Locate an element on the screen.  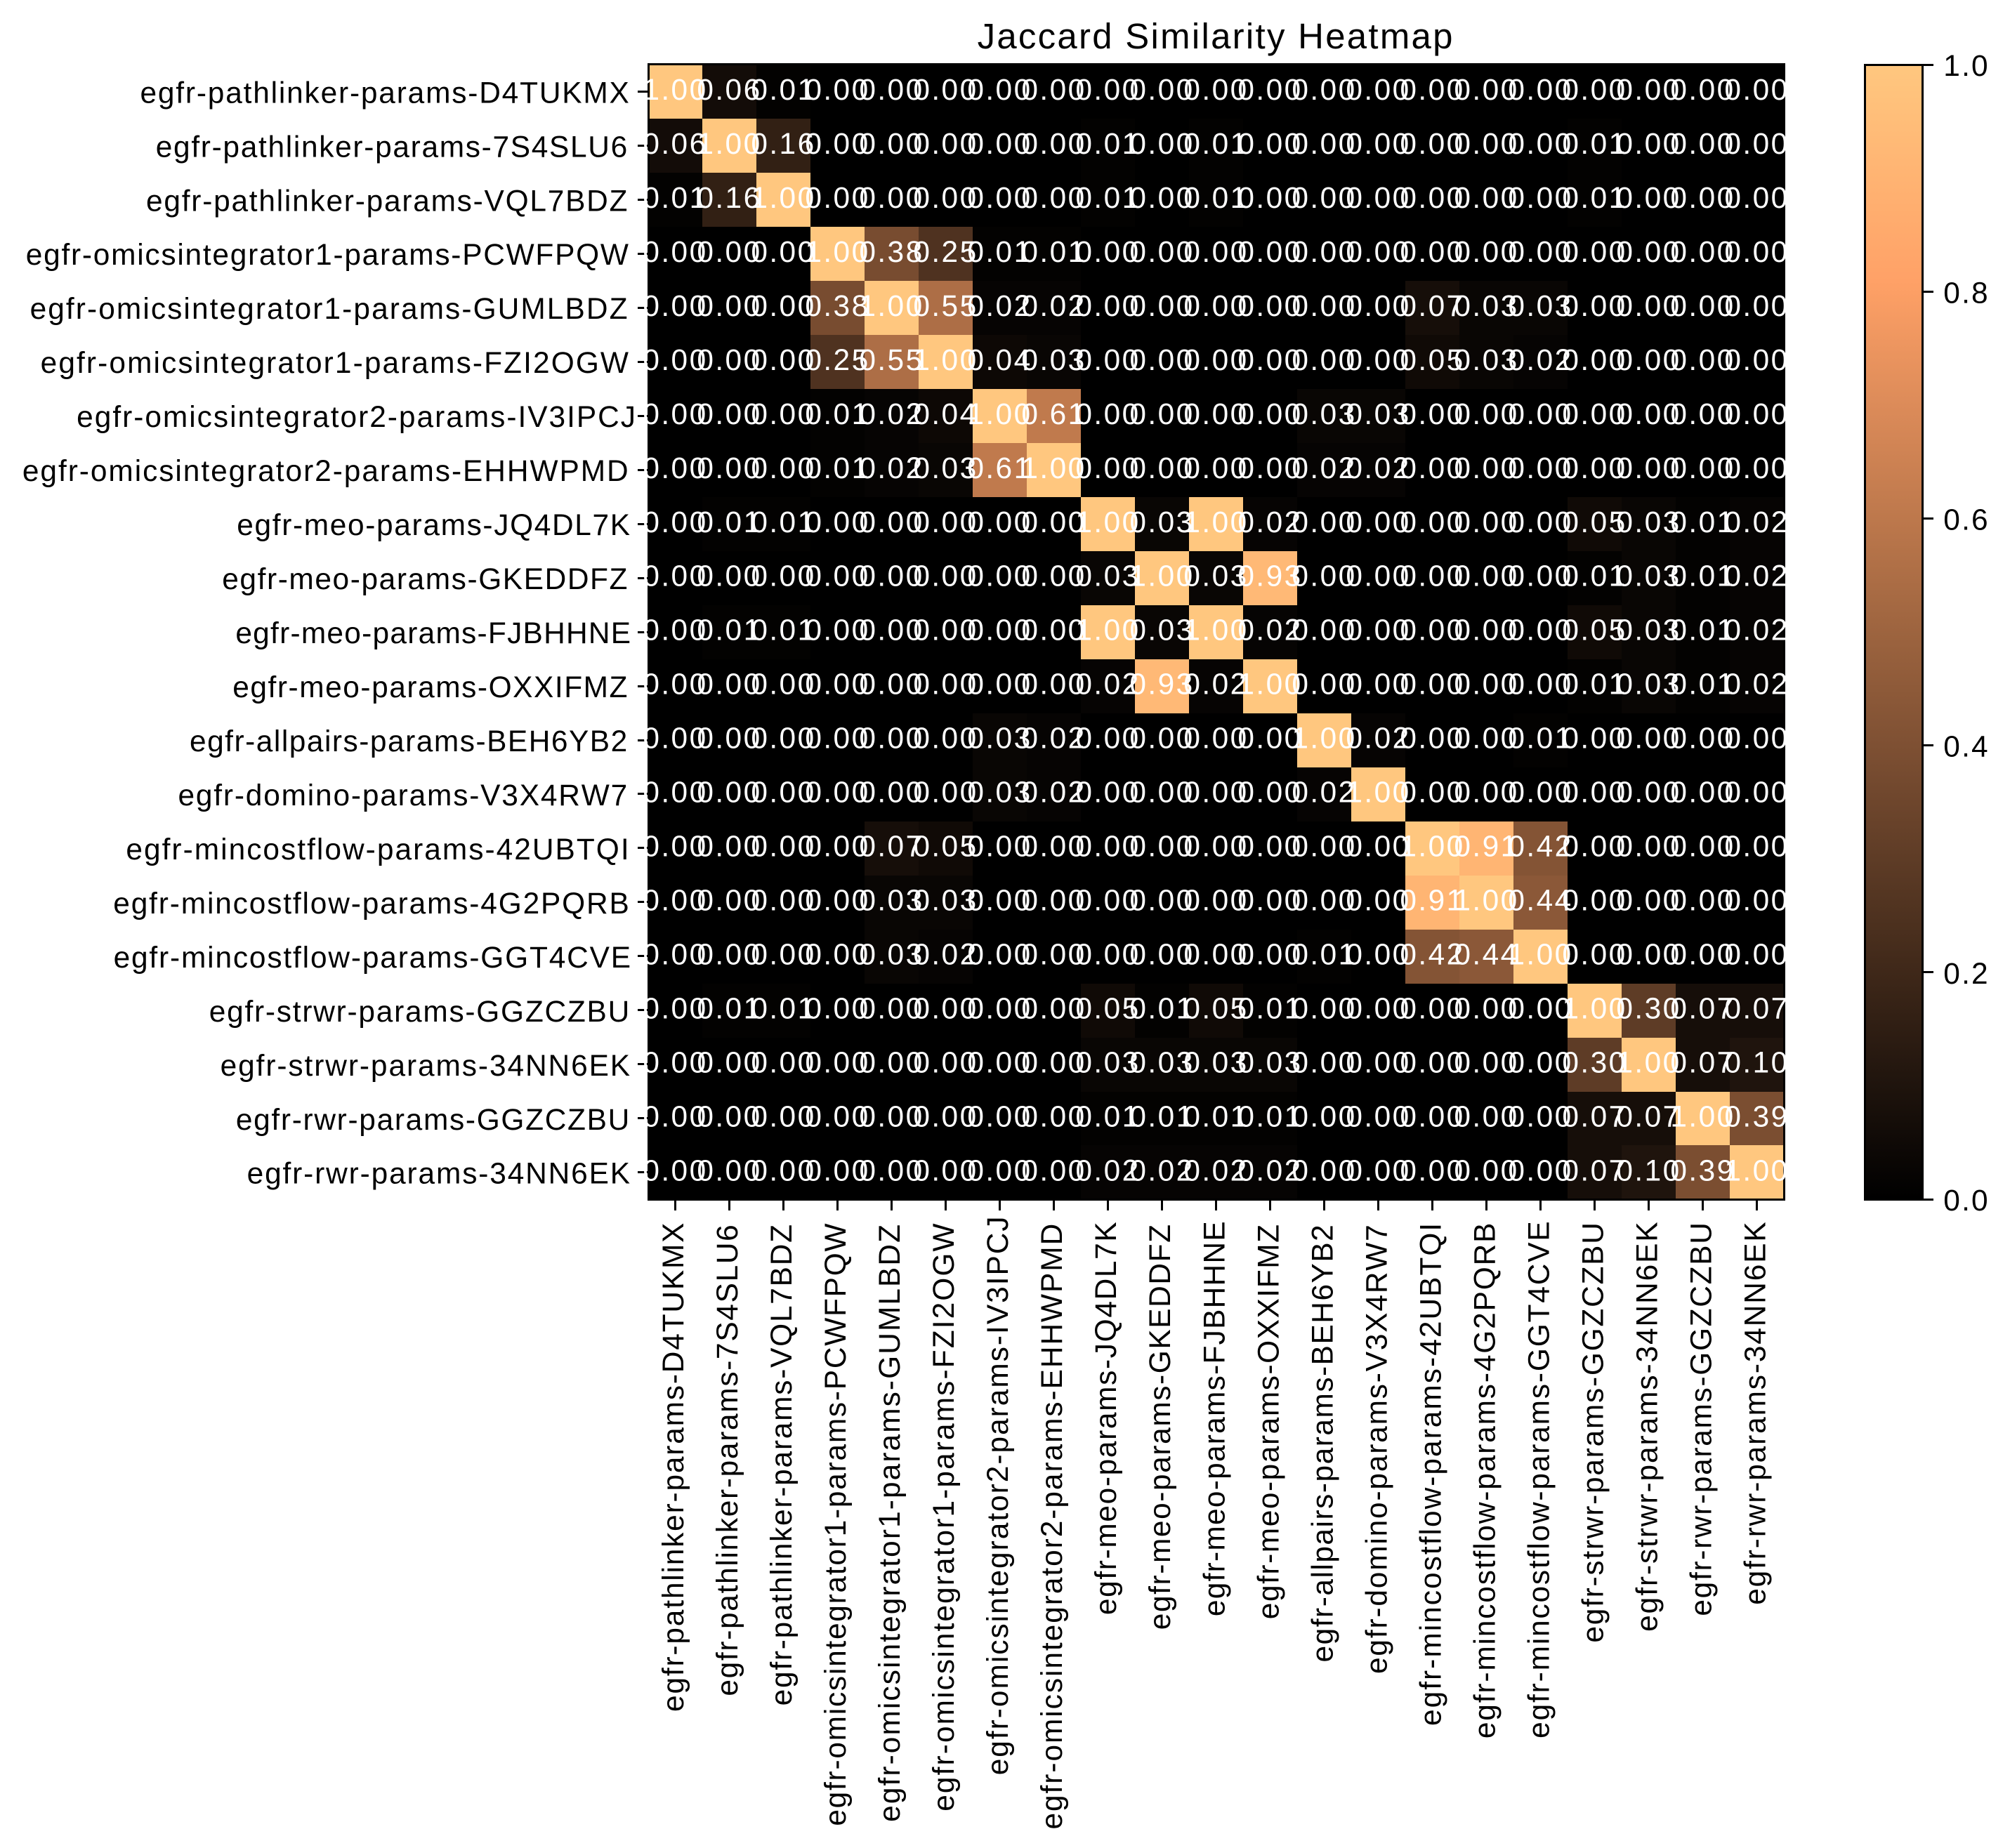
svg-text: egfr-rwr-params-GGZCZBU is located at coordinates (433, 1119).